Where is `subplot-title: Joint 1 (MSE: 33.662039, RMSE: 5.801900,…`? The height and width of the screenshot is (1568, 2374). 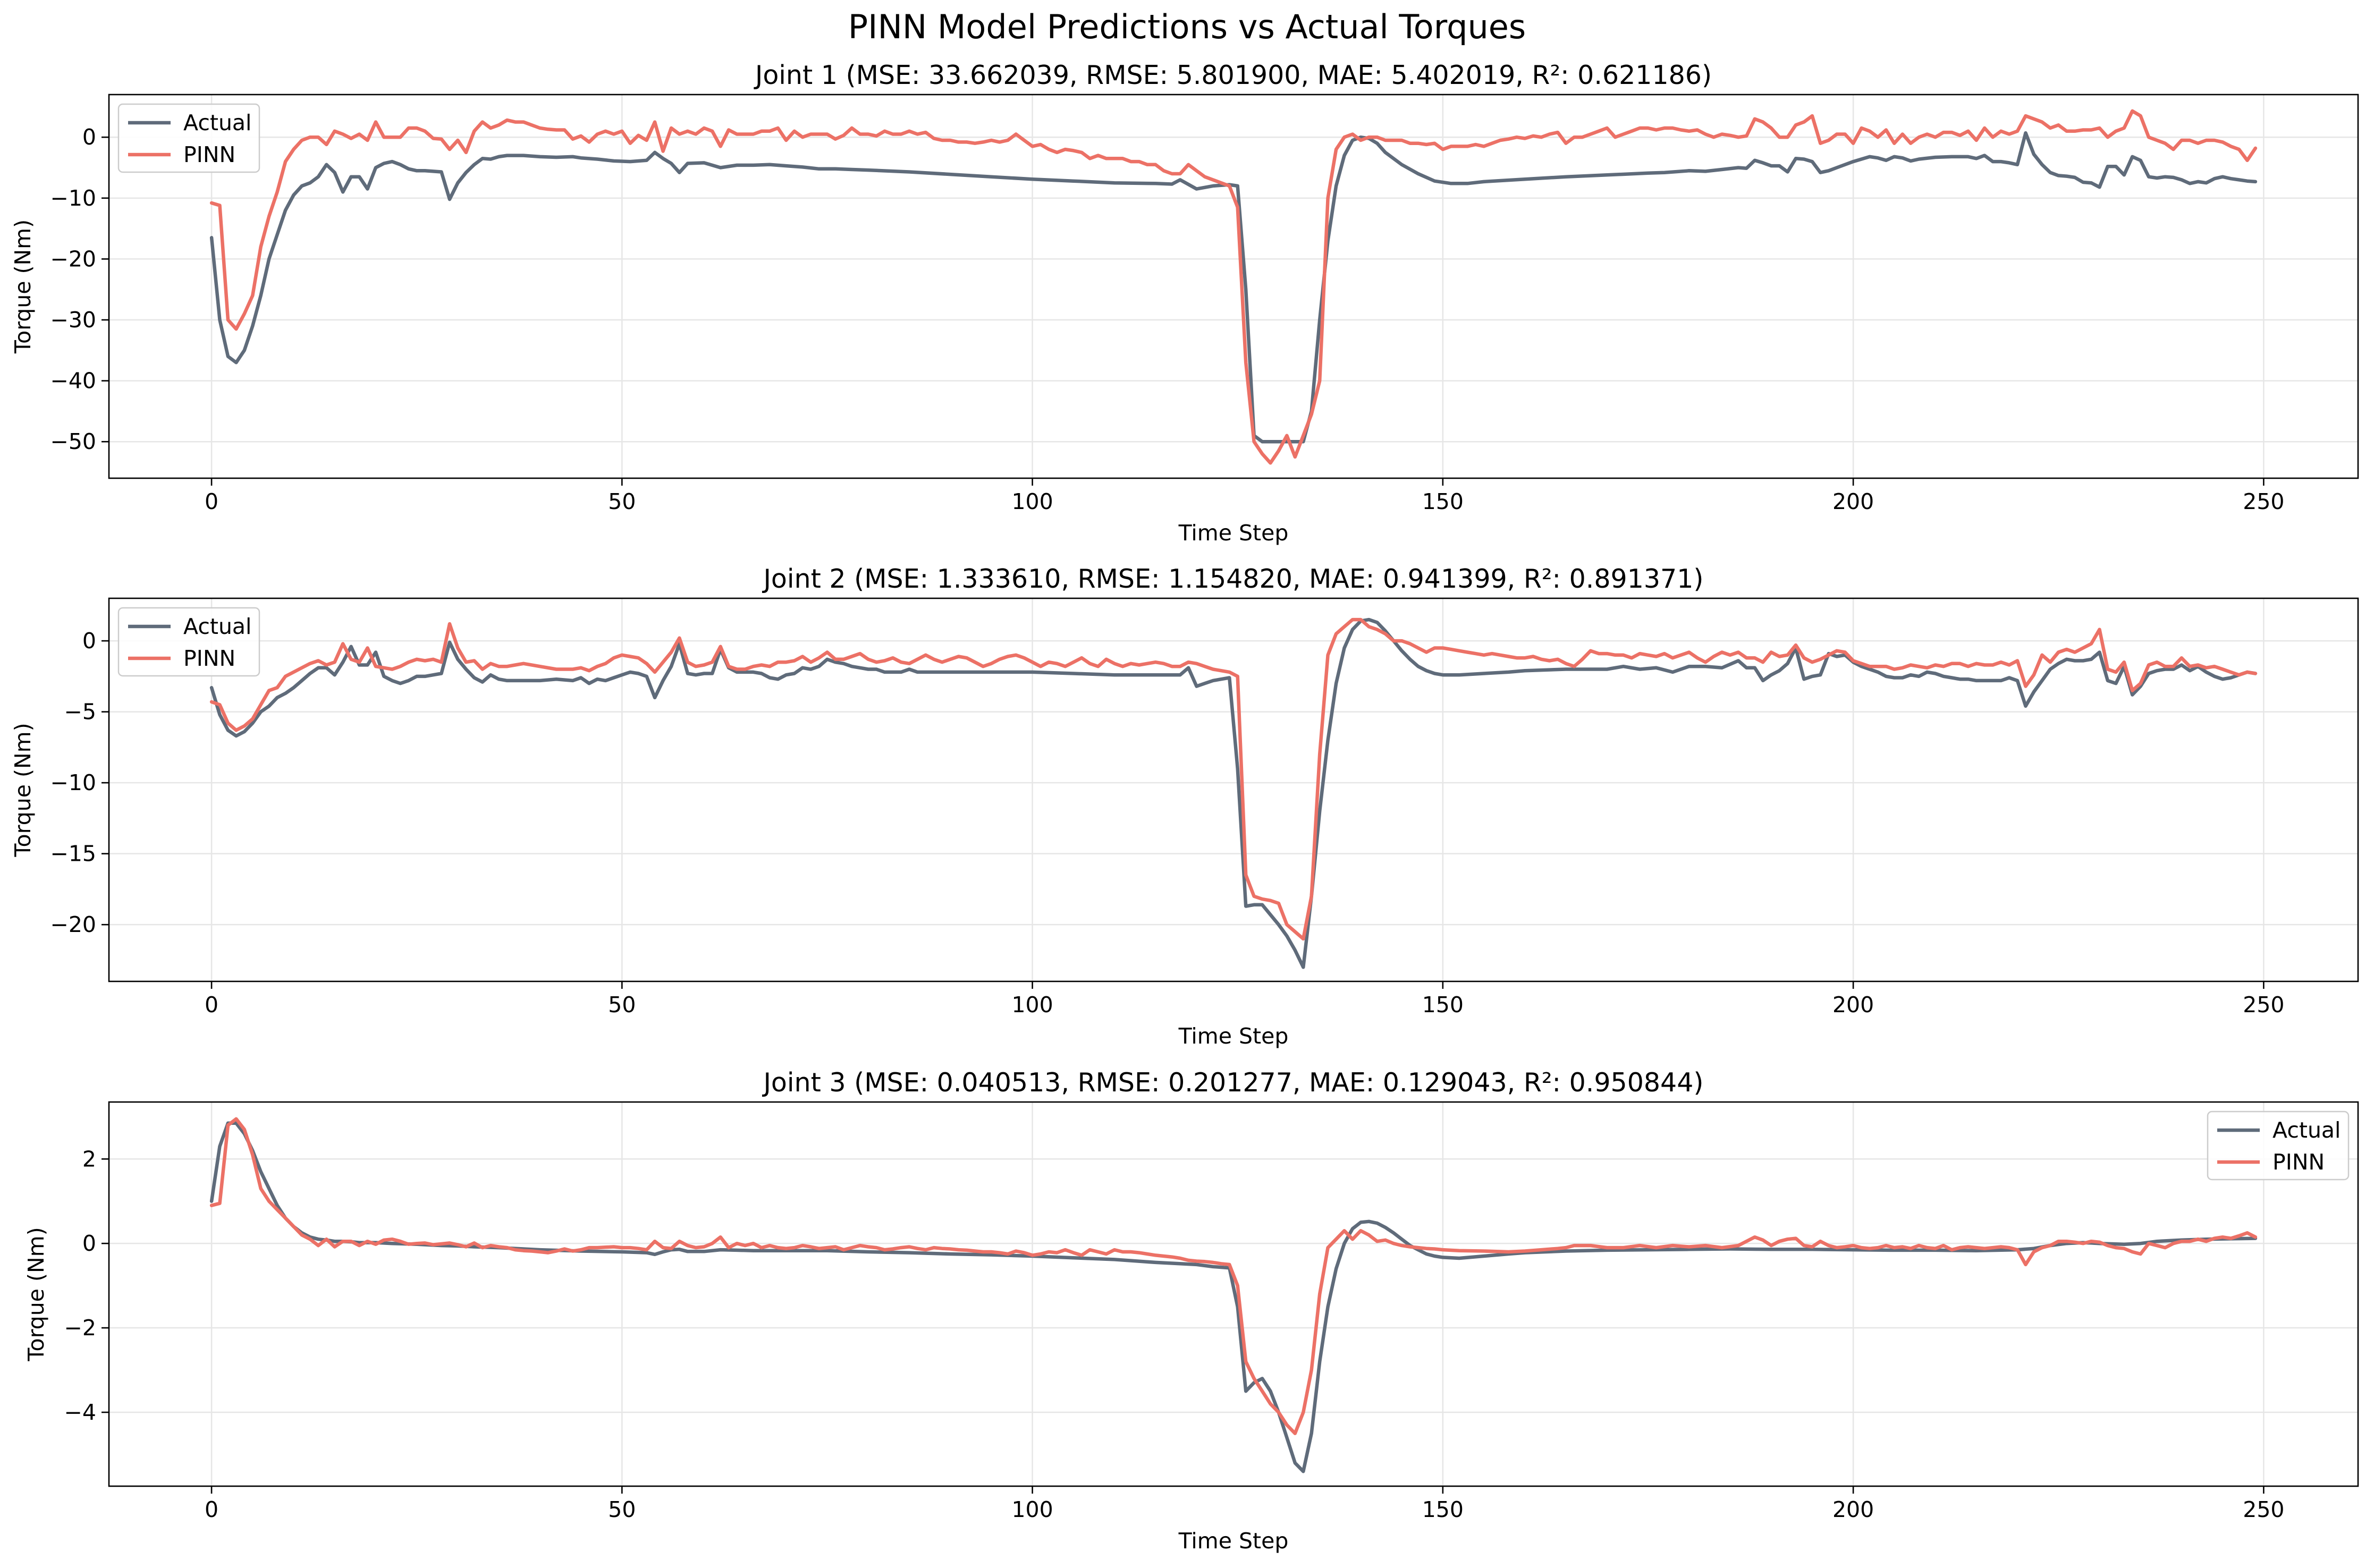
subplot-title: Joint 1 (MSE: 33.662039, RMSE: 5.801900,… is located at coordinates (1233, 75).